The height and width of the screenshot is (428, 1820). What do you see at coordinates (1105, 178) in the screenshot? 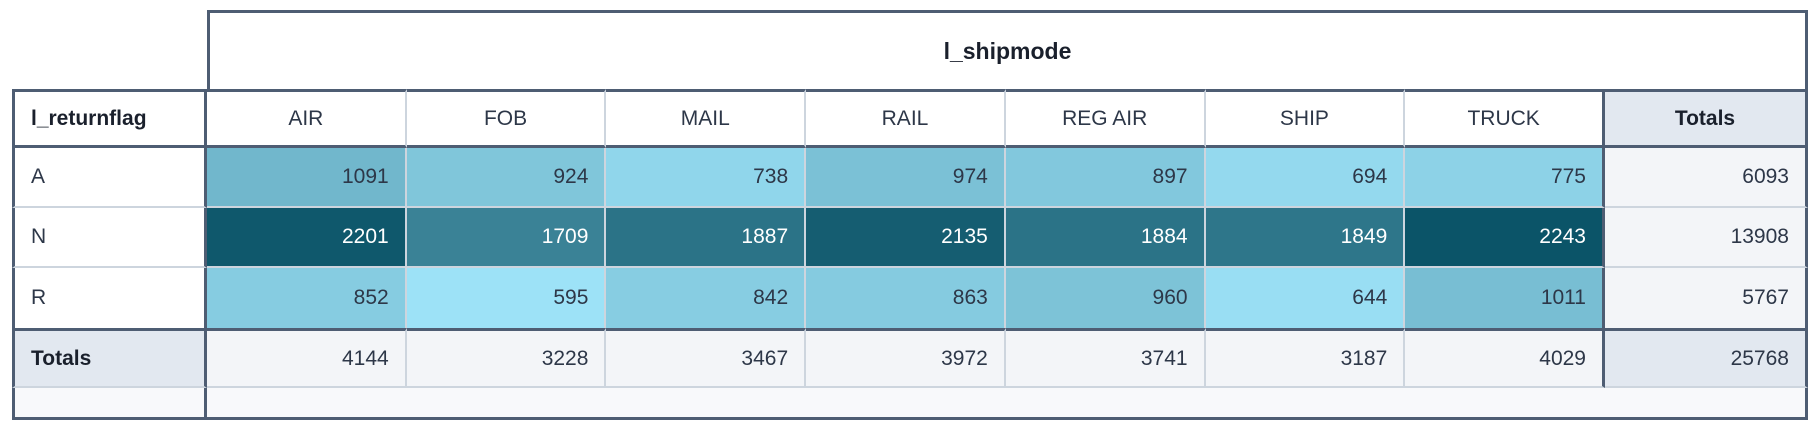
I see `heat-cell: 897` at bounding box center [1105, 178].